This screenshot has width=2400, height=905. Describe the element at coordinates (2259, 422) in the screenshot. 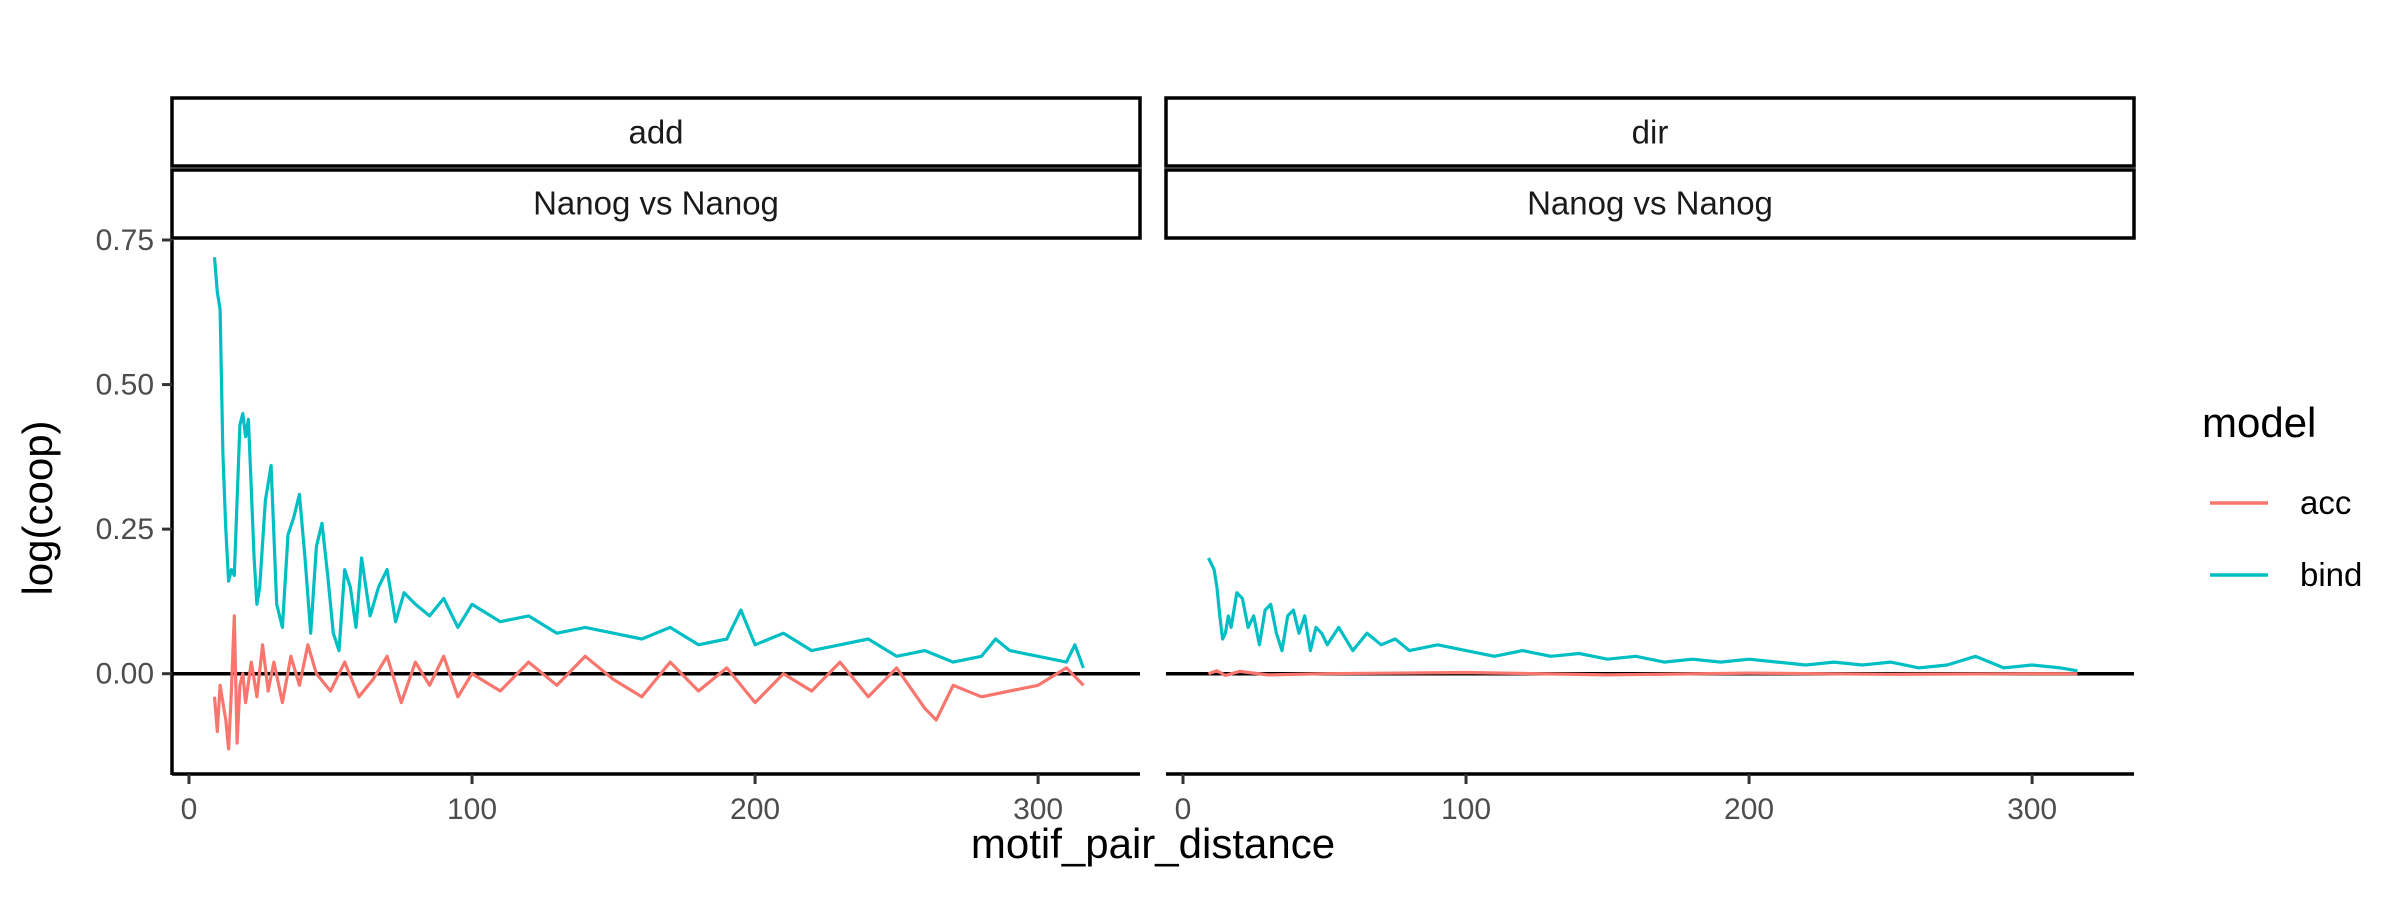

I see `legend-title: model` at that location.